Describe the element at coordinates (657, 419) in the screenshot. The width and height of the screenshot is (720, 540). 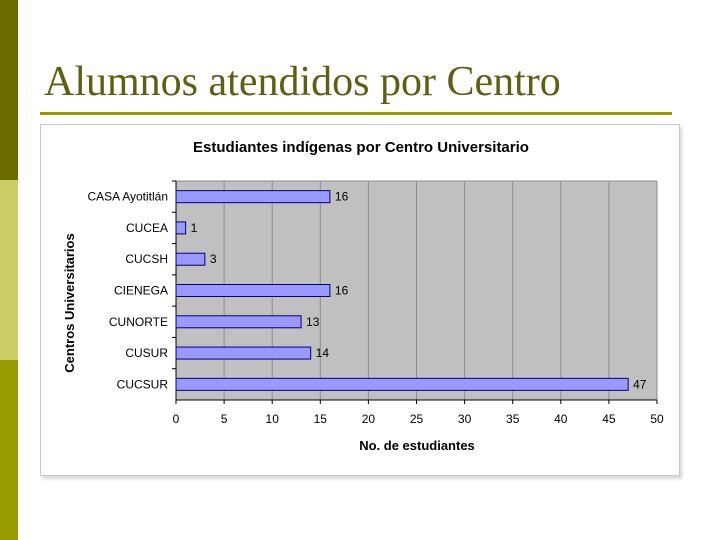
I see `x-tick-label: 50` at that location.